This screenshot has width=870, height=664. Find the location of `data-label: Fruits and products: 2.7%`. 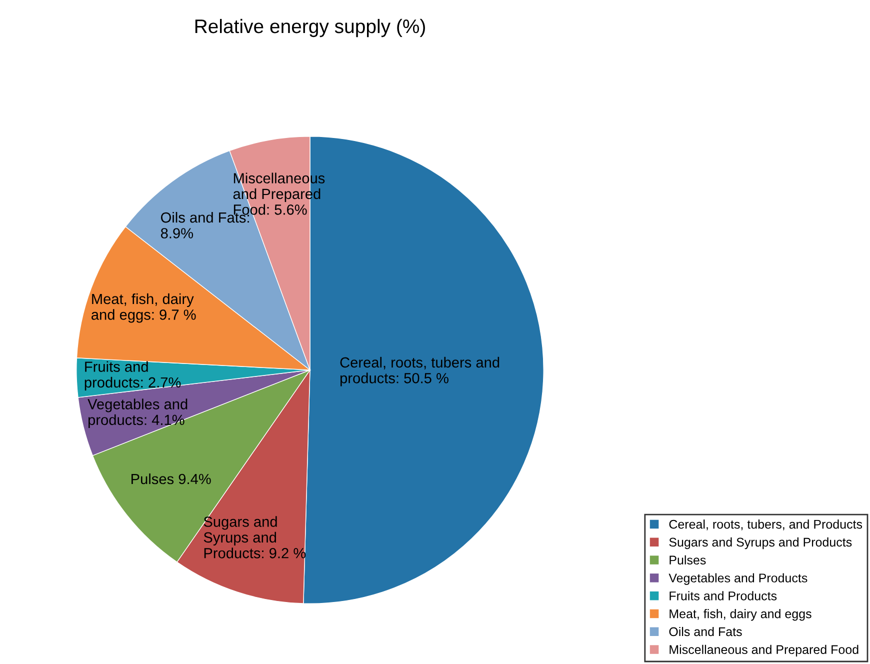

data-label: Fruits and products: 2.7% is located at coordinates (132, 375).